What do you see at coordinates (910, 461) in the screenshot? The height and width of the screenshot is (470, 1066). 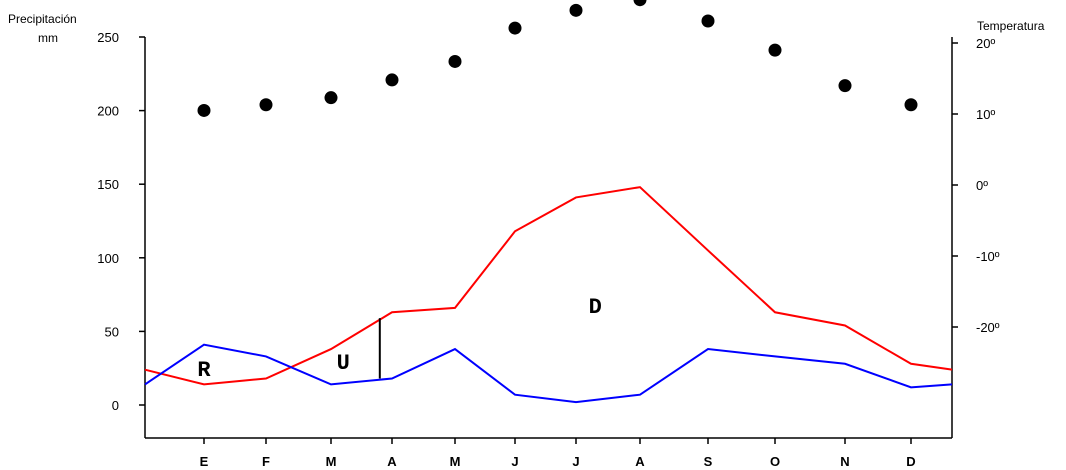 I see `month-label: D` at bounding box center [910, 461].